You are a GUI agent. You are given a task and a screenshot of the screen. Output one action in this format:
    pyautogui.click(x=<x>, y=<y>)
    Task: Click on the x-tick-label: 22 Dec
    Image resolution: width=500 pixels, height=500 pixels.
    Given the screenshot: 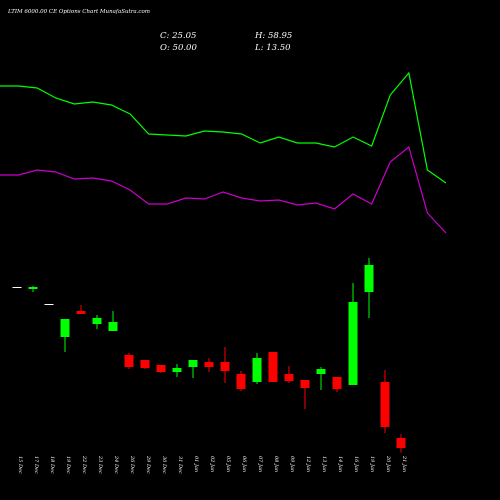 What is the action you would take?
    pyautogui.click(x=84, y=464)
    